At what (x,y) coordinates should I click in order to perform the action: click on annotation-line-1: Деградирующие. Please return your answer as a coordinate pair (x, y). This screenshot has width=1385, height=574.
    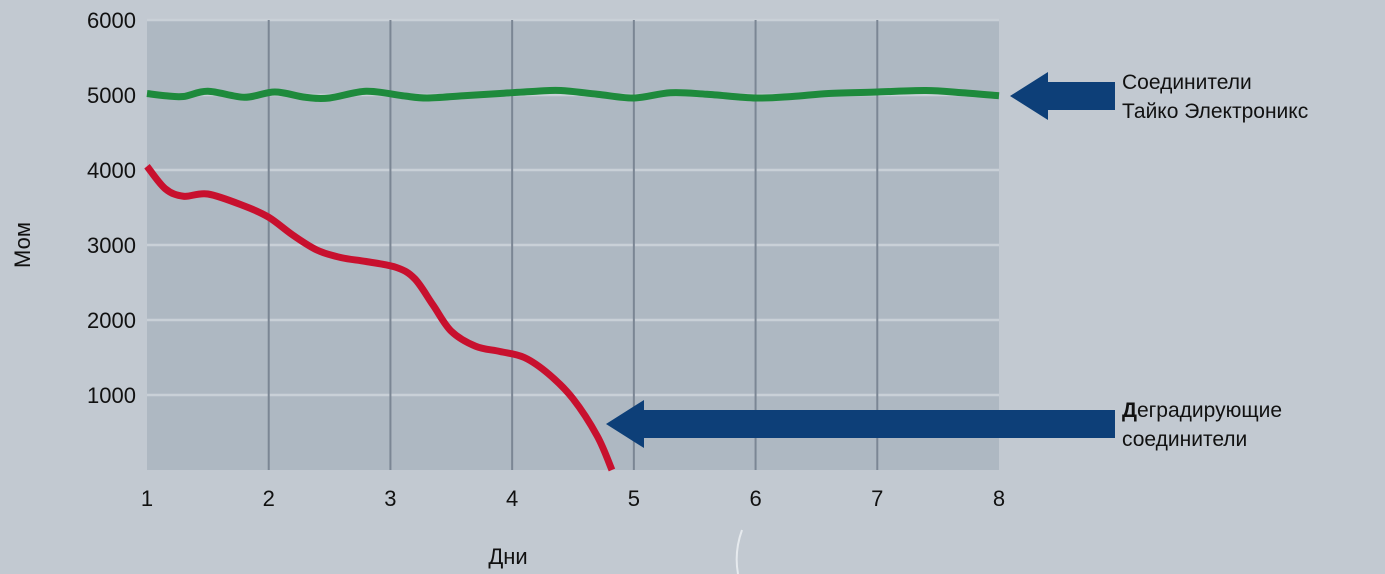
    Looking at the image, I should click on (1202, 410).